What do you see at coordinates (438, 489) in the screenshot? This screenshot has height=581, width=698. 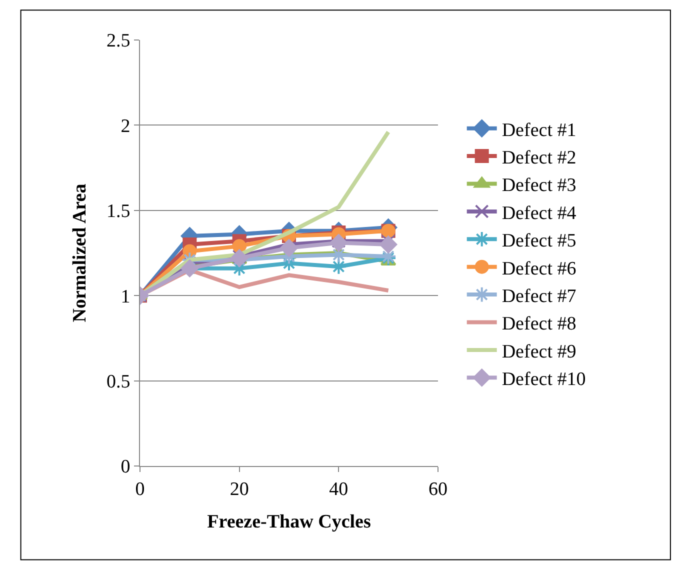 I see `x-tick-label: 60` at bounding box center [438, 489].